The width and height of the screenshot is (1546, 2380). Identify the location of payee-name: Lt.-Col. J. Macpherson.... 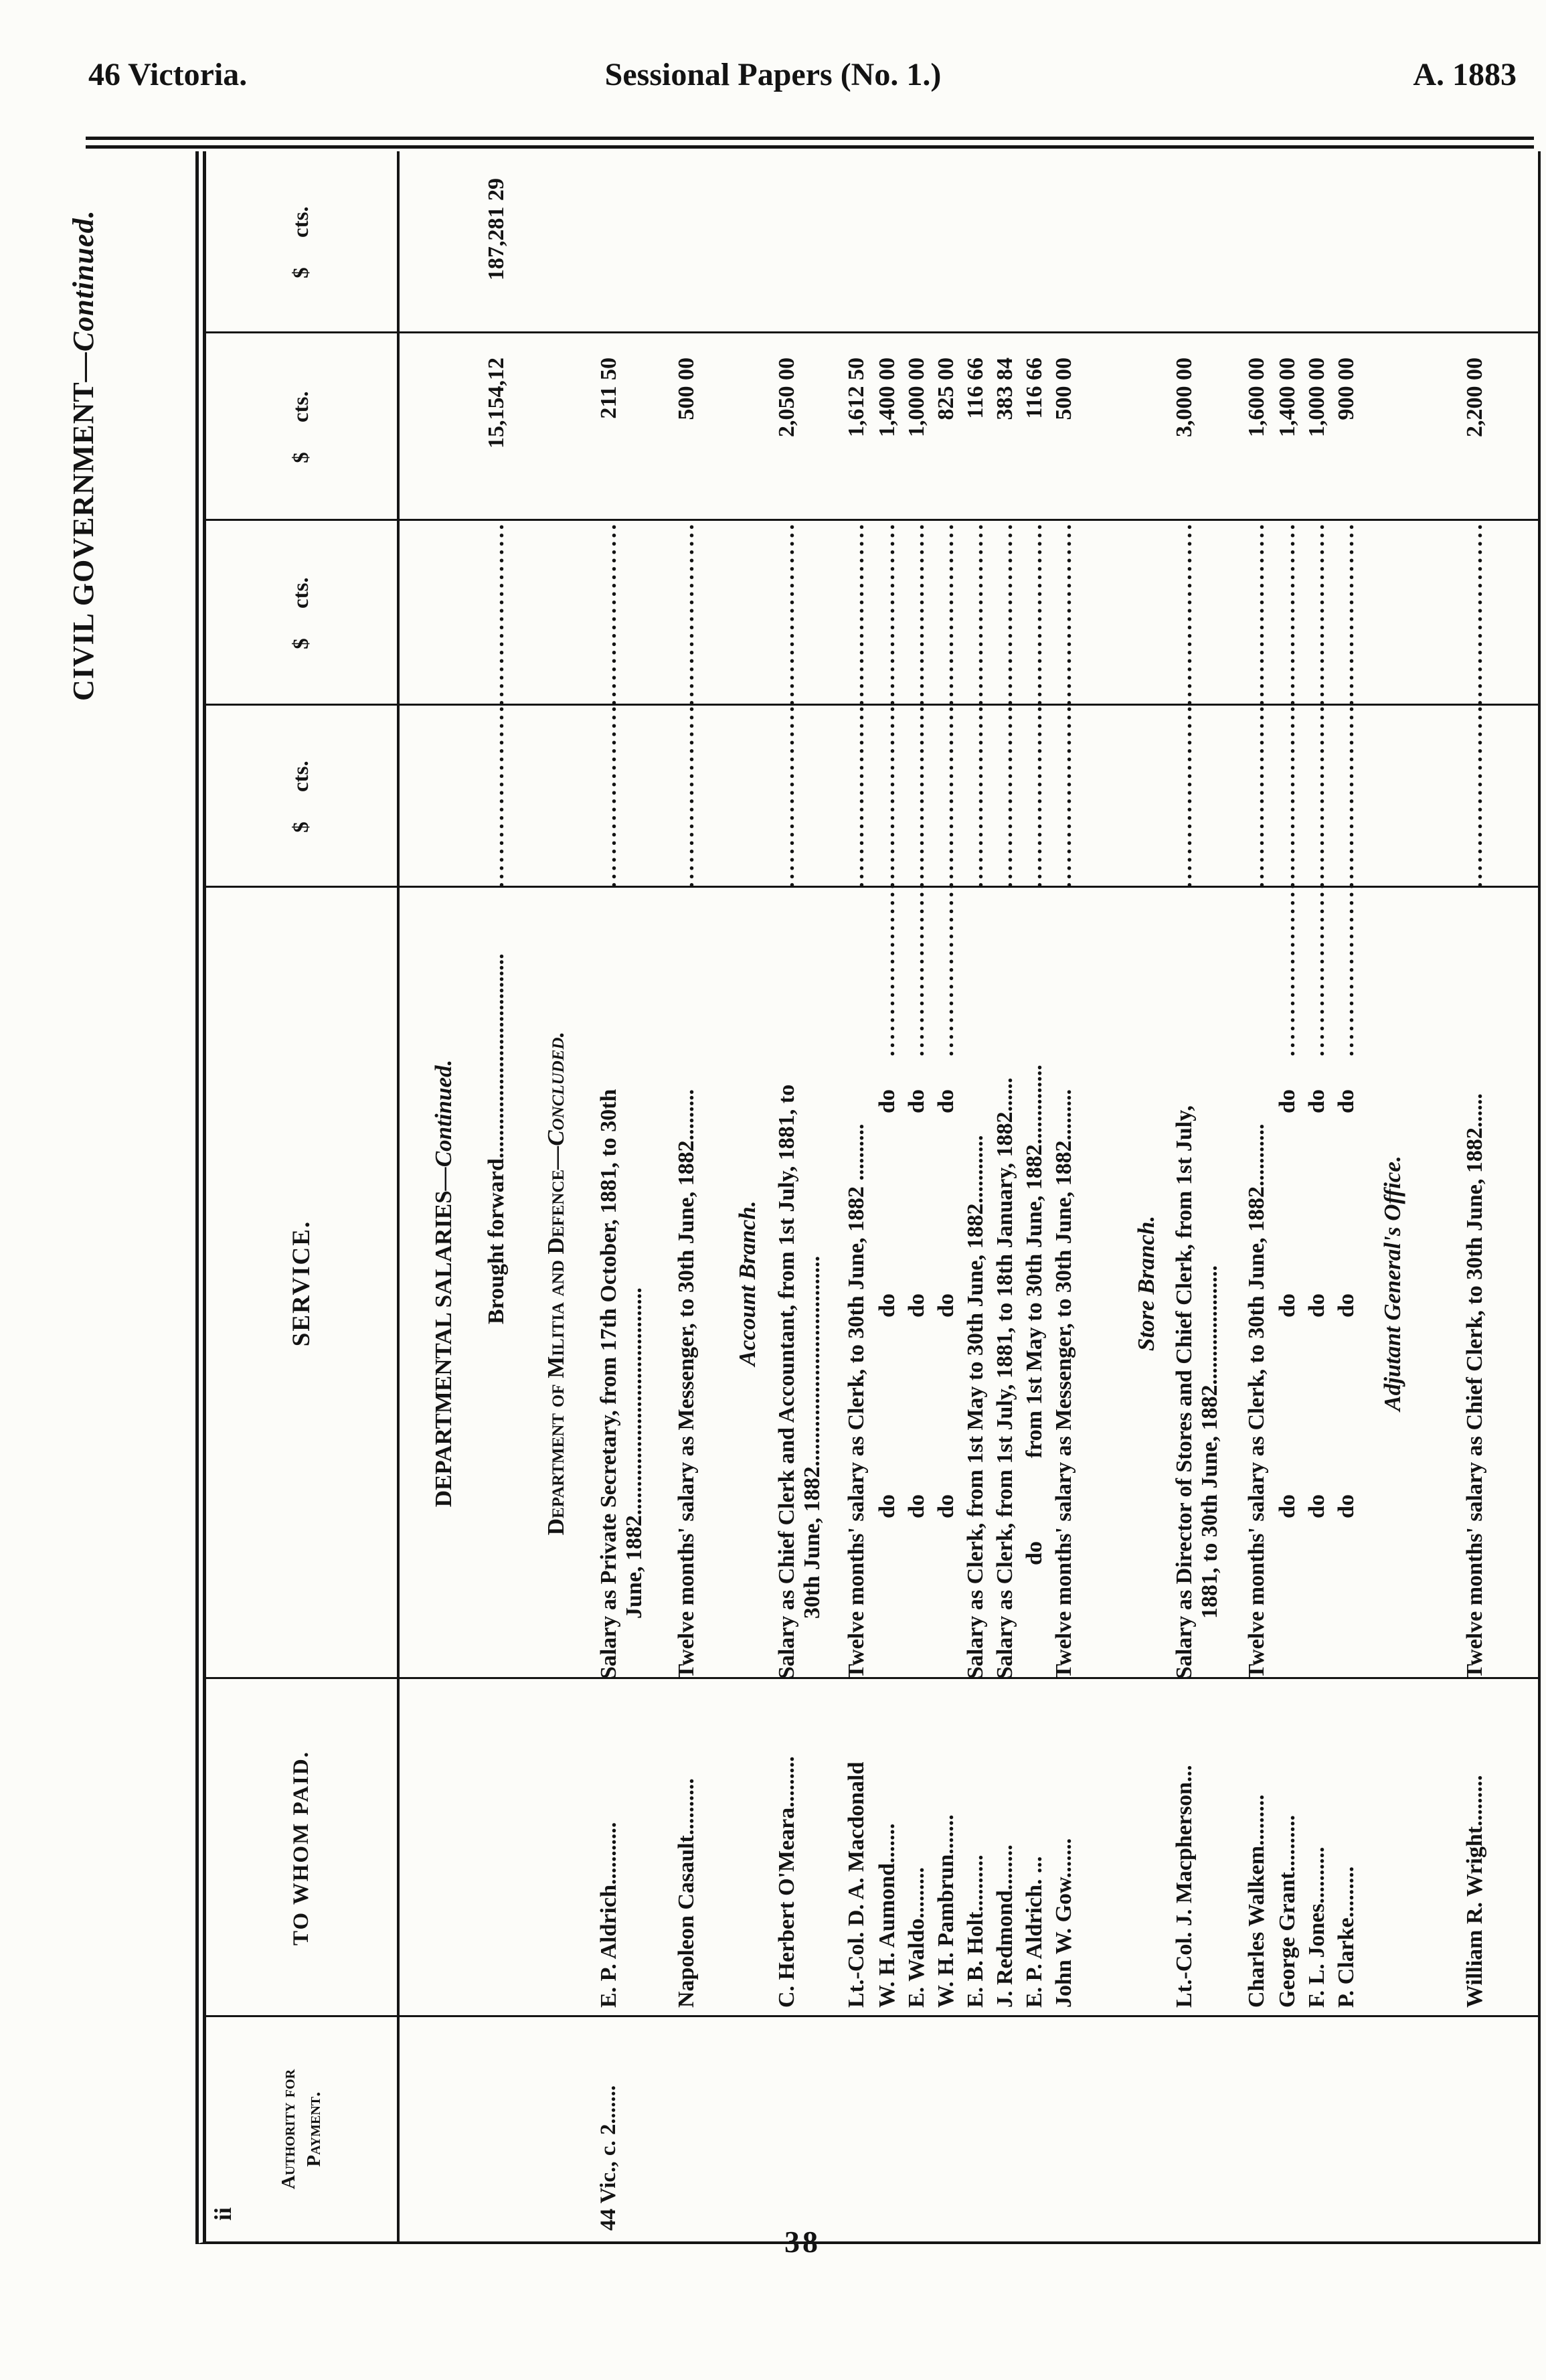
(1184, 1886).